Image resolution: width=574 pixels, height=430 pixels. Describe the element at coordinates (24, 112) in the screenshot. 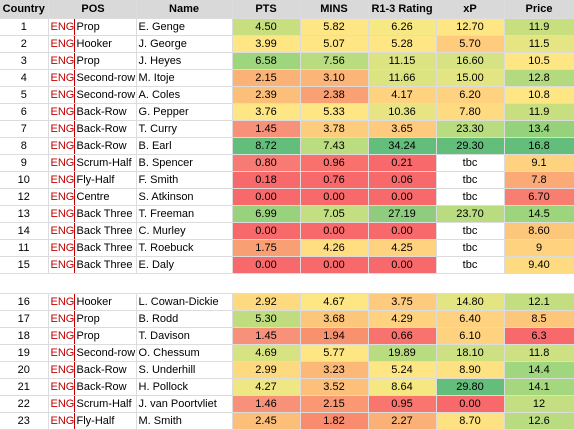

I see `row-number-cell: 6` at that location.